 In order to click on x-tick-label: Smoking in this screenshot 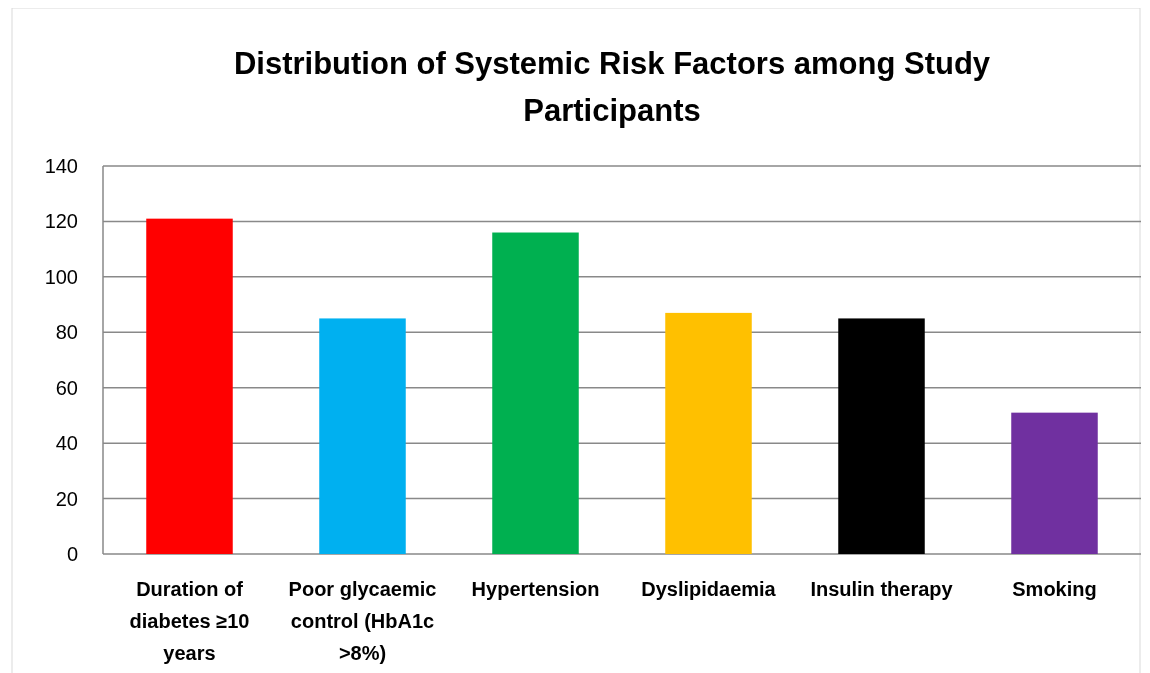, I will do `click(1054, 589)`.